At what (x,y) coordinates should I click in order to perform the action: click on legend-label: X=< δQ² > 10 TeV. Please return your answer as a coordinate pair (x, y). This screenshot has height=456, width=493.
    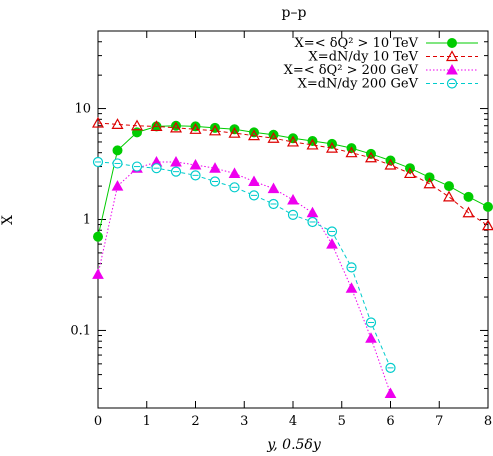
    Looking at the image, I should click on (357, 43).